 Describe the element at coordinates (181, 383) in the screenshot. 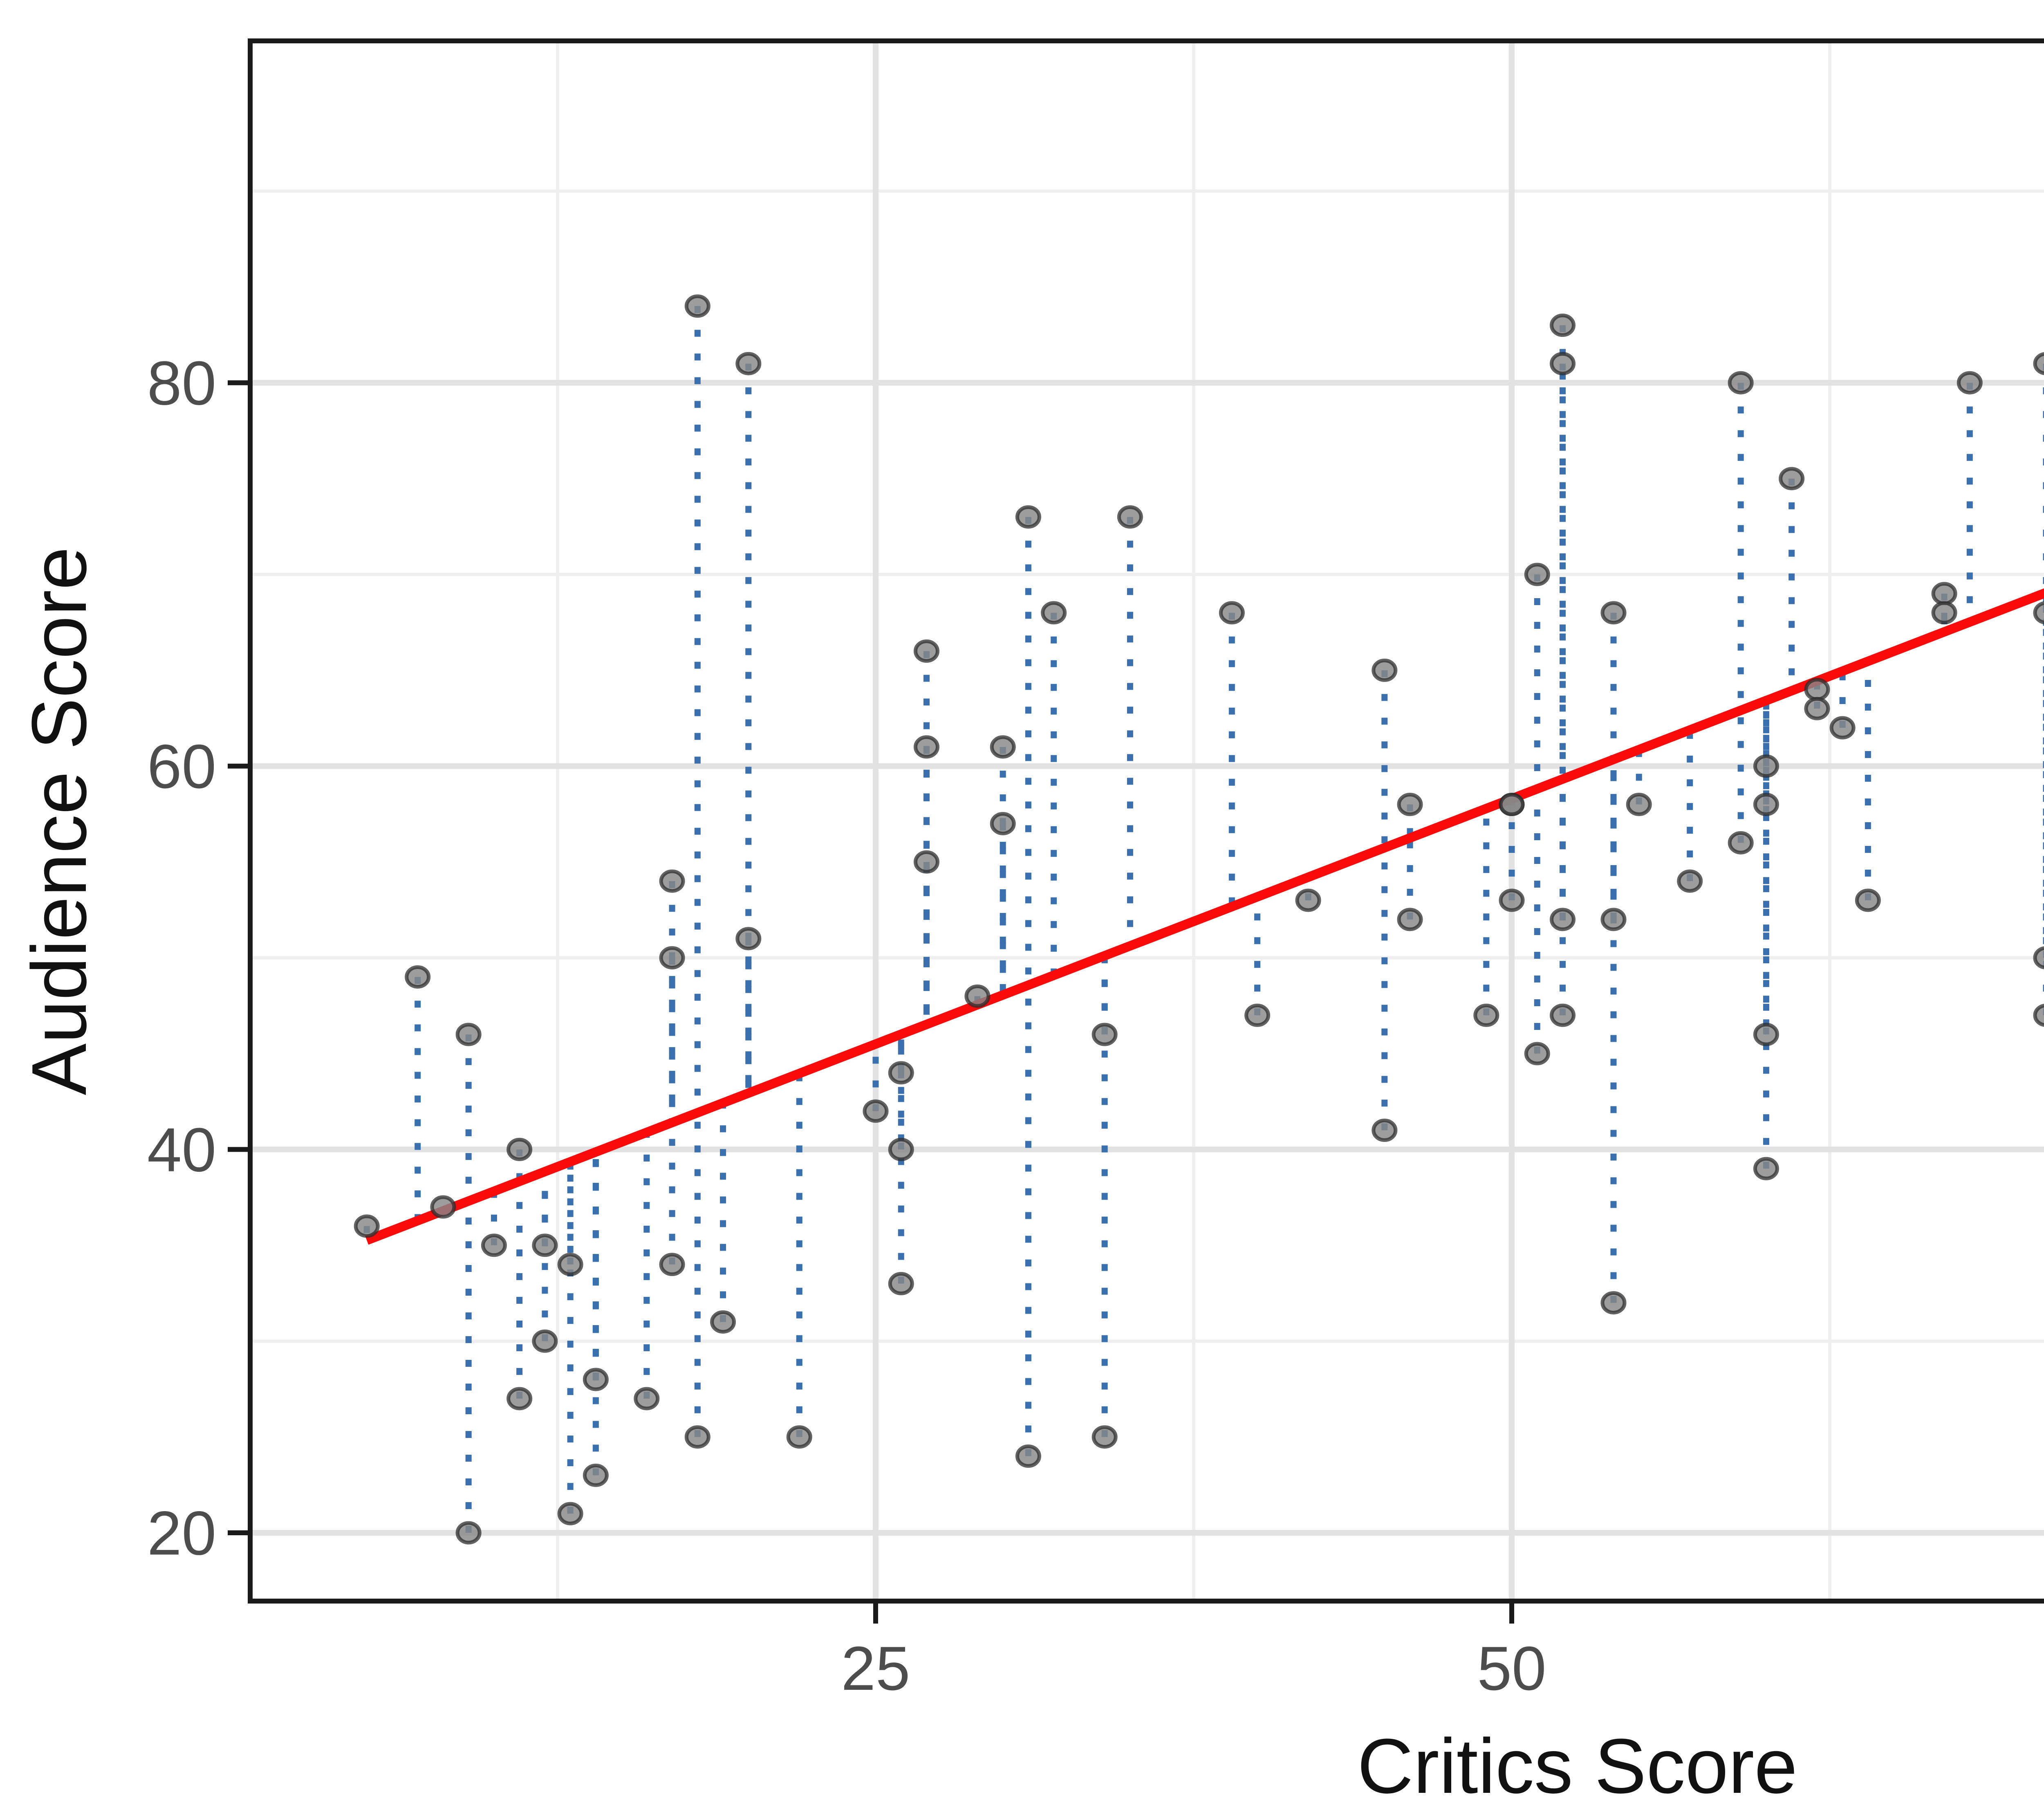

I see `y-tick-label: 80` at that location.